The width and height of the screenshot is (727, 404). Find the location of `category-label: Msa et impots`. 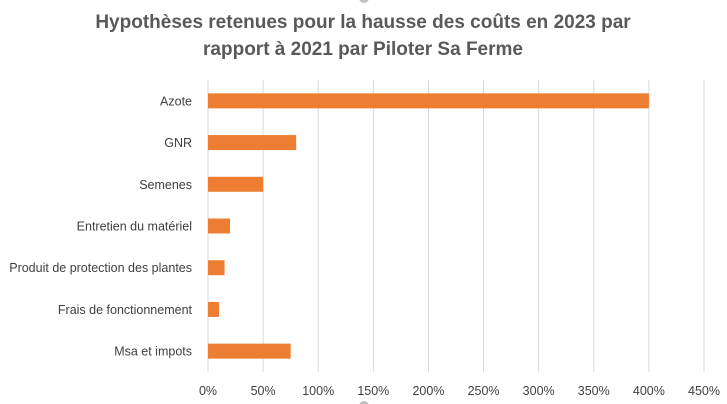

category-label: Msa et impots is located at coordinates (153, 352).